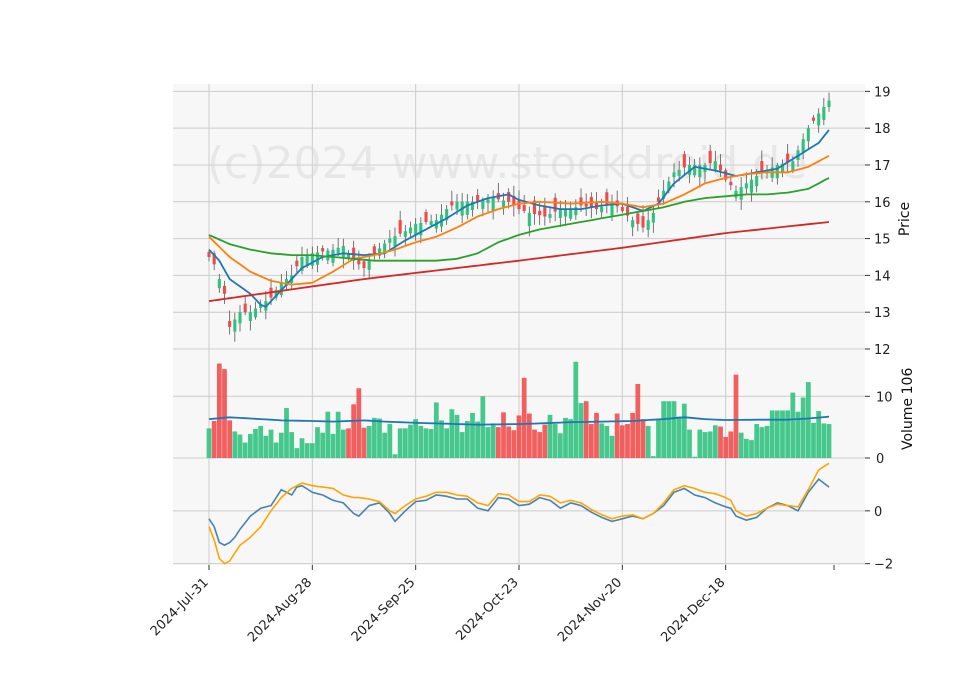 The width and height of the screenshot is (960, 690). I want to click on ma-mid-line, so click(519, 220).